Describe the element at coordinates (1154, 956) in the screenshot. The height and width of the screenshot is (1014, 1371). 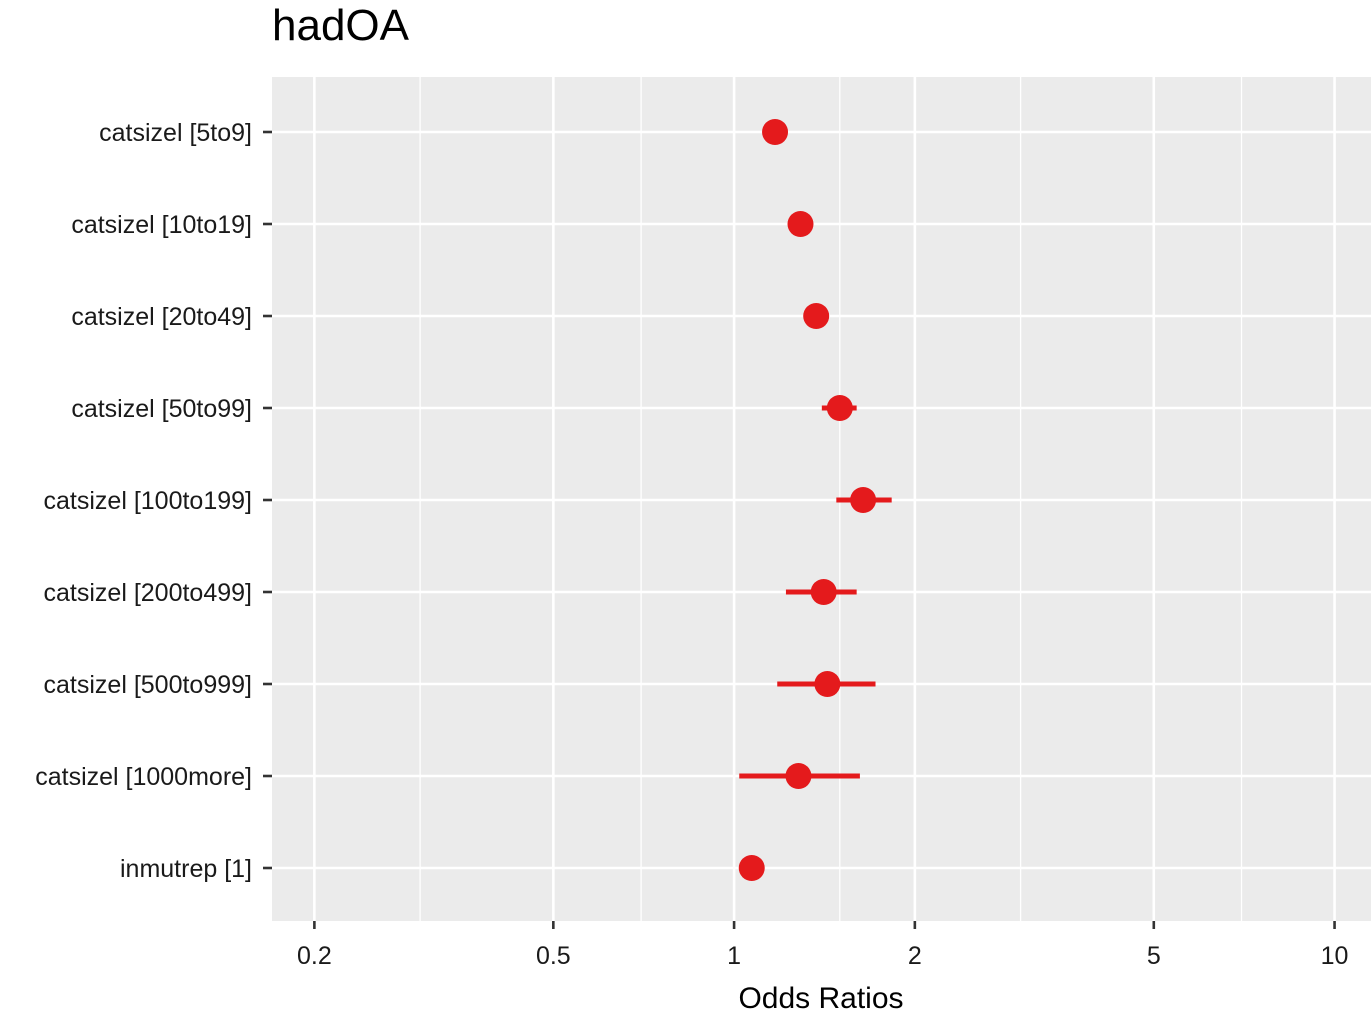
I see `x-tick-label-4: 5` at that location.